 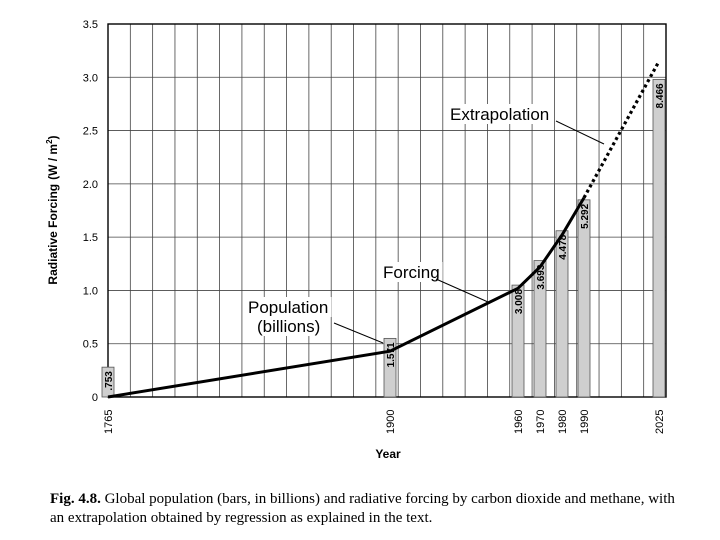 What do you see at coordinates (109, 381) in the screenshot?
I see `bar-value-label: .753` at bounding box center [109, 381].